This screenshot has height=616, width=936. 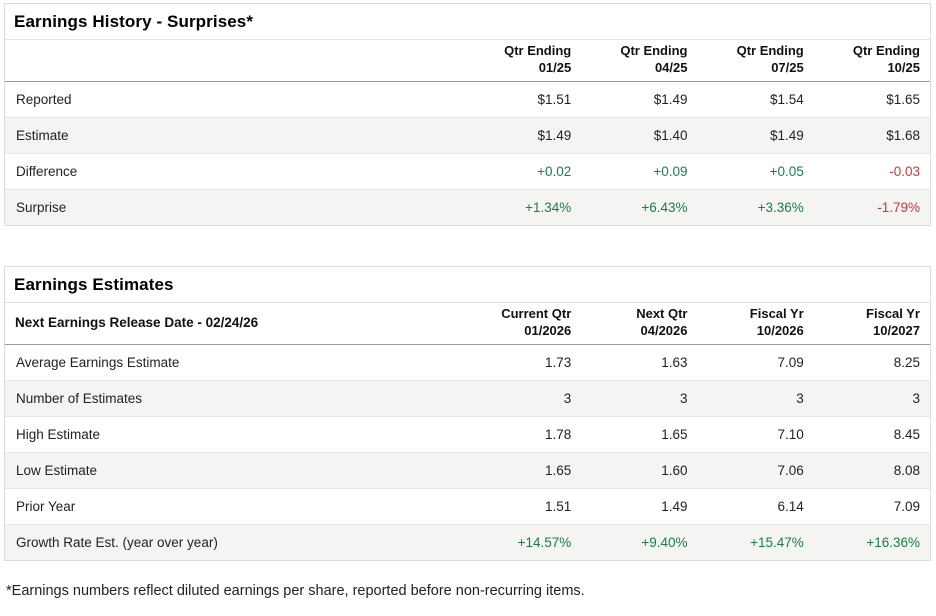 I want to click on column-header-qtr4: Qtr Ending 10/25, so click(x=871, y=61).